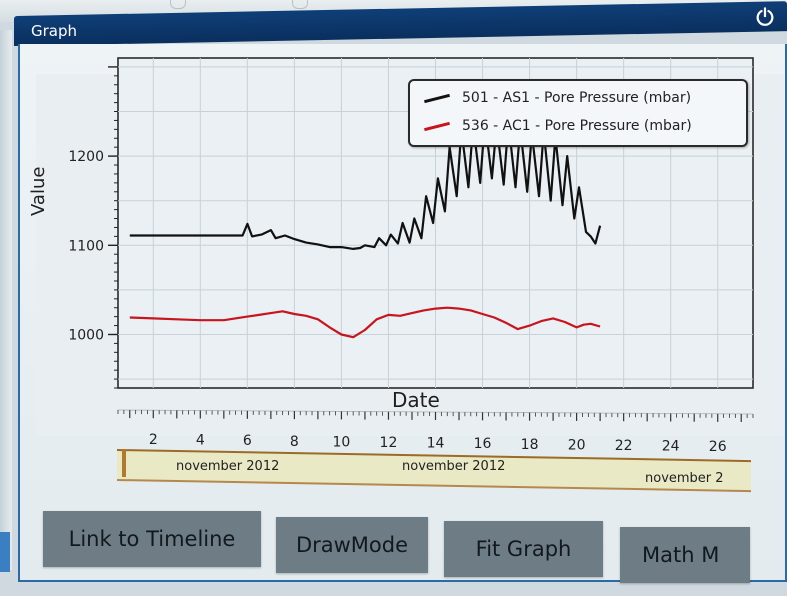 The image size is (787, 596). What do you see at coordinates (5, 552) in the screenshot?
I see `left-blue-tab` at bounding box center [5, 552].